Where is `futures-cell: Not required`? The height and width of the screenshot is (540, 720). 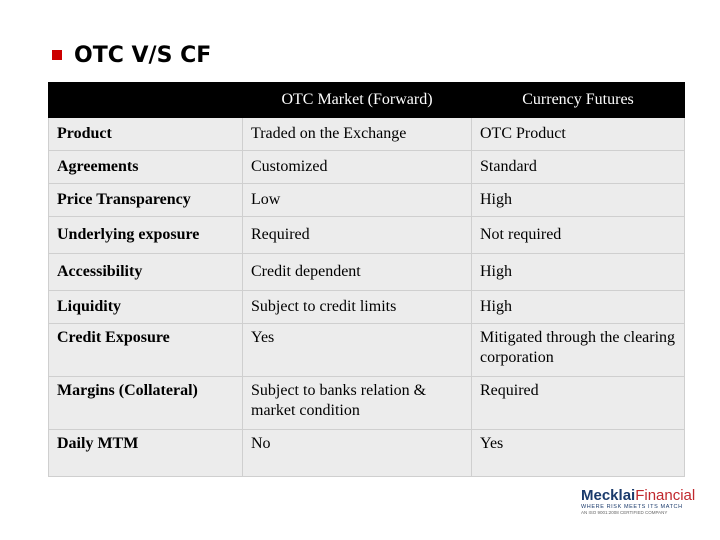
futures-cell: Not required is located at coordinates (578, 235).